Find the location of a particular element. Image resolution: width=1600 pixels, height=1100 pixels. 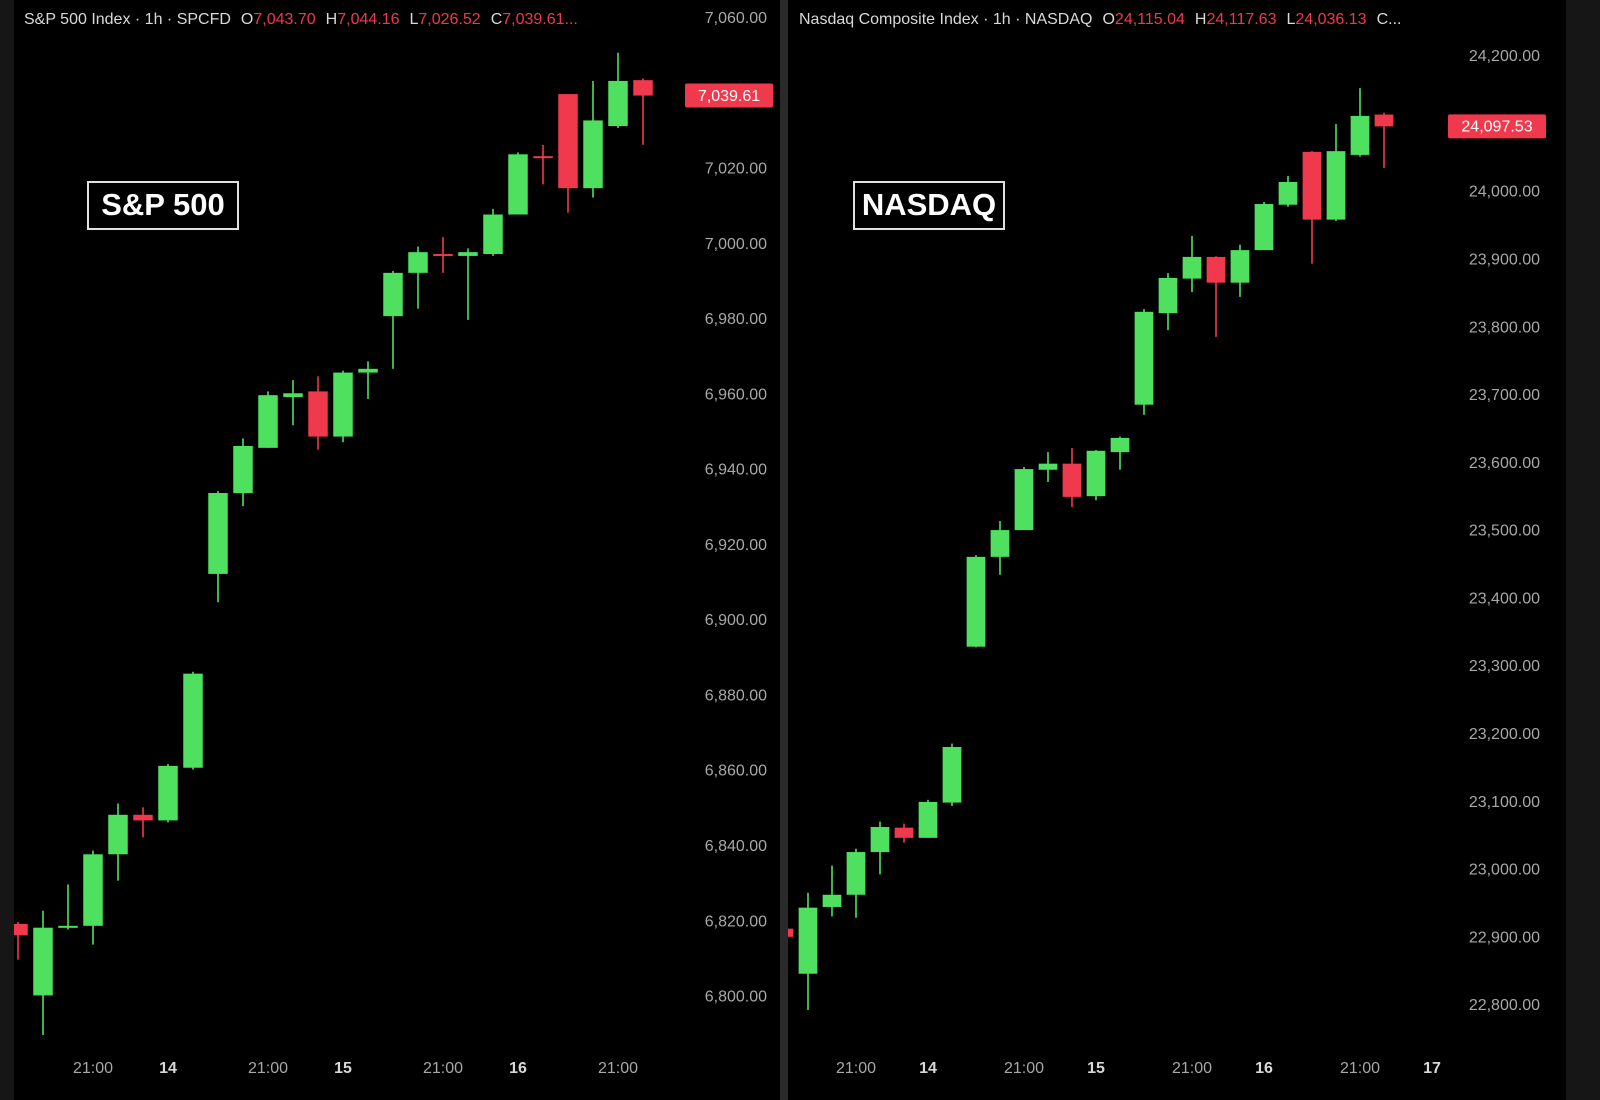

ohlc-value: 7,043.70 is located at coordinates (284, 19).